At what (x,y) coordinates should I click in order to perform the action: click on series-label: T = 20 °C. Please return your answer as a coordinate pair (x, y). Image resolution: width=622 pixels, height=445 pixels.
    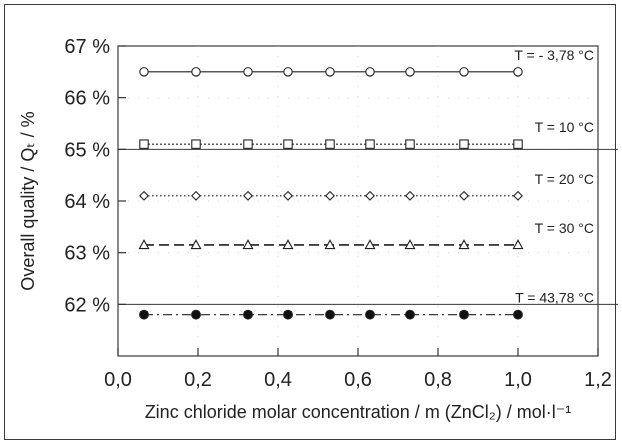
    Looking at the image, I should click on (564, 179).